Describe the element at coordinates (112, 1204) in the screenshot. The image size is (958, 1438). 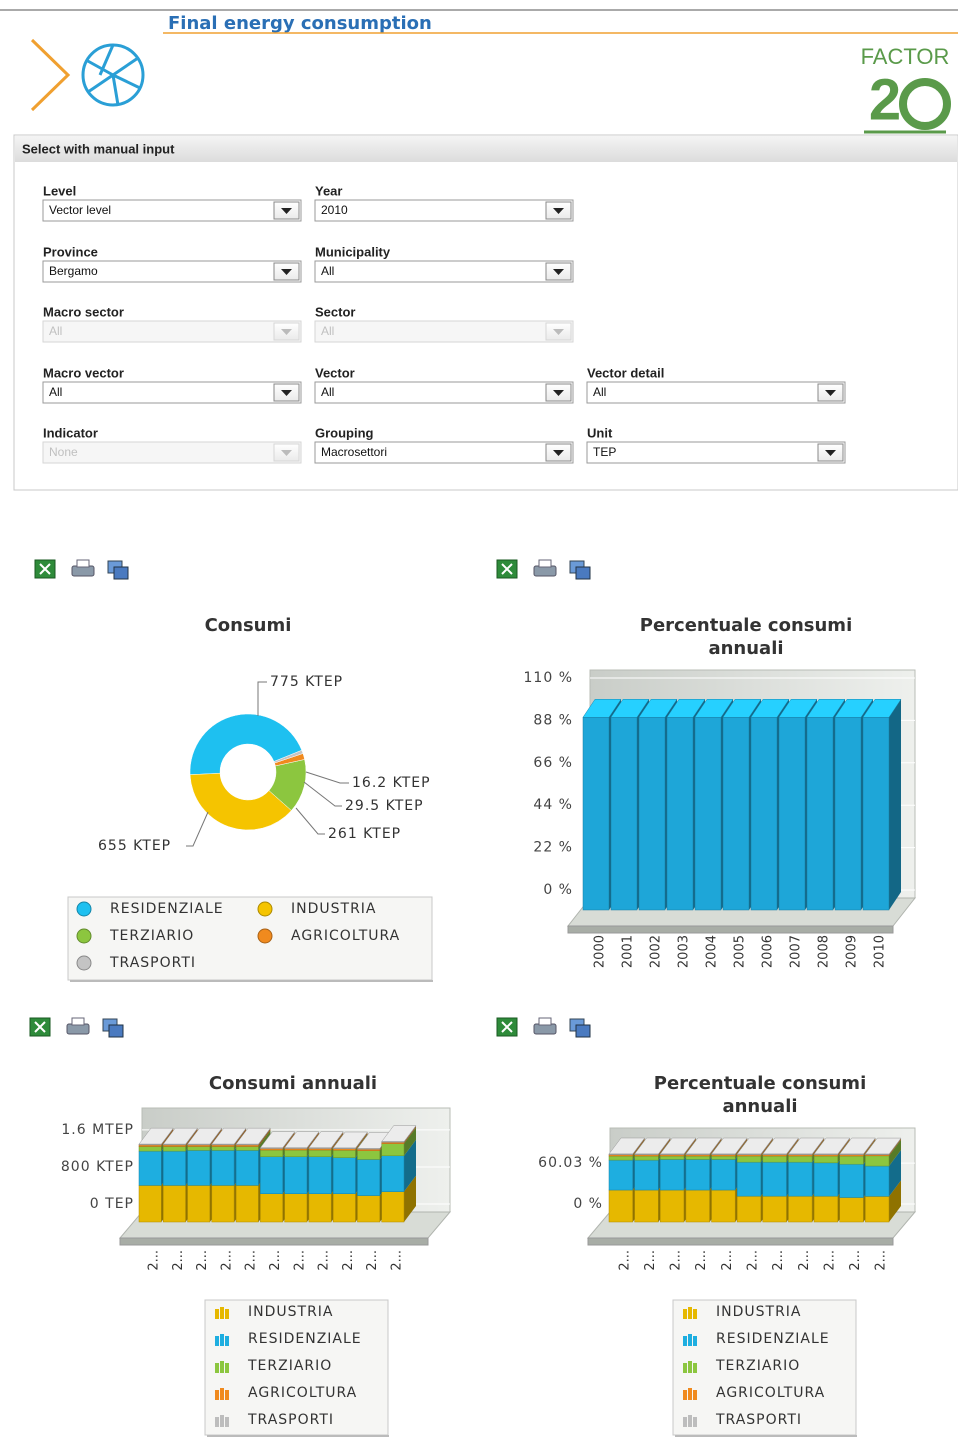
I see `y-tick-label: 0 TEP` at that location.